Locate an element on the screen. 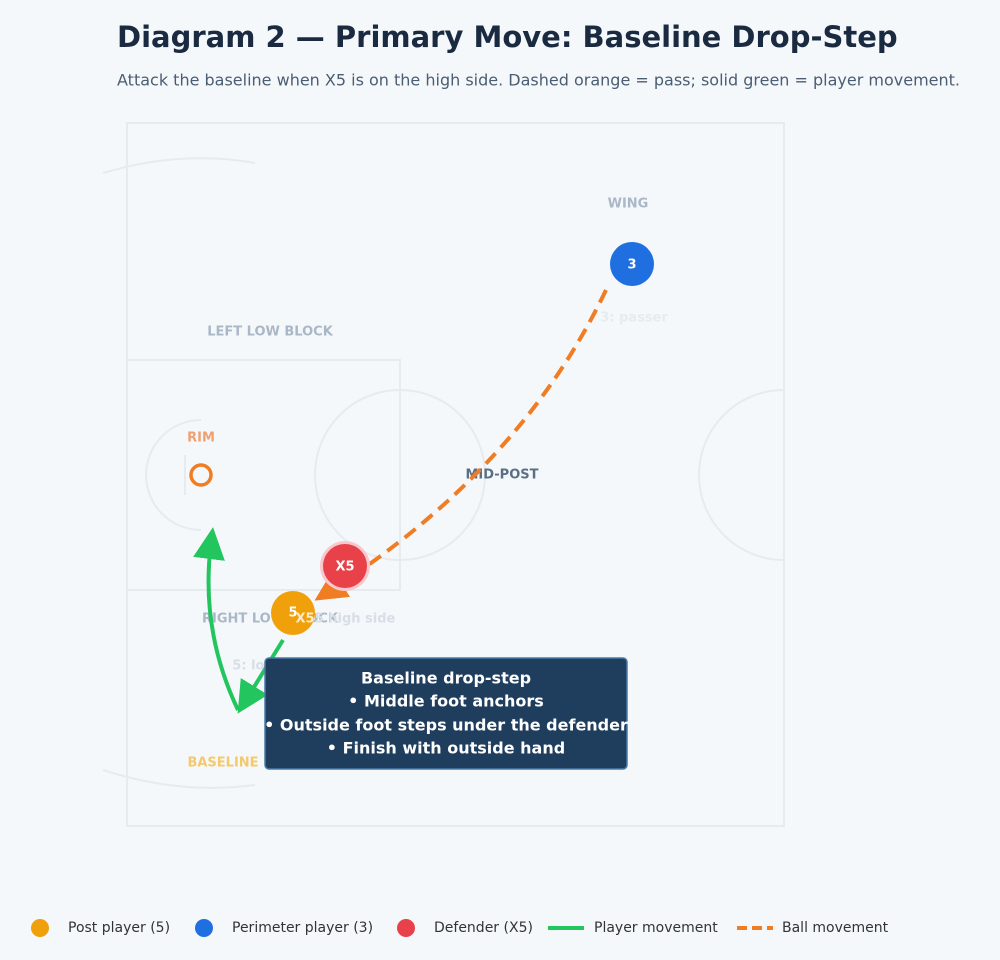 Image resolution: width=1000 pixels, height=960 pixels. rim-label: RIM is located at coordinates (201, 438).